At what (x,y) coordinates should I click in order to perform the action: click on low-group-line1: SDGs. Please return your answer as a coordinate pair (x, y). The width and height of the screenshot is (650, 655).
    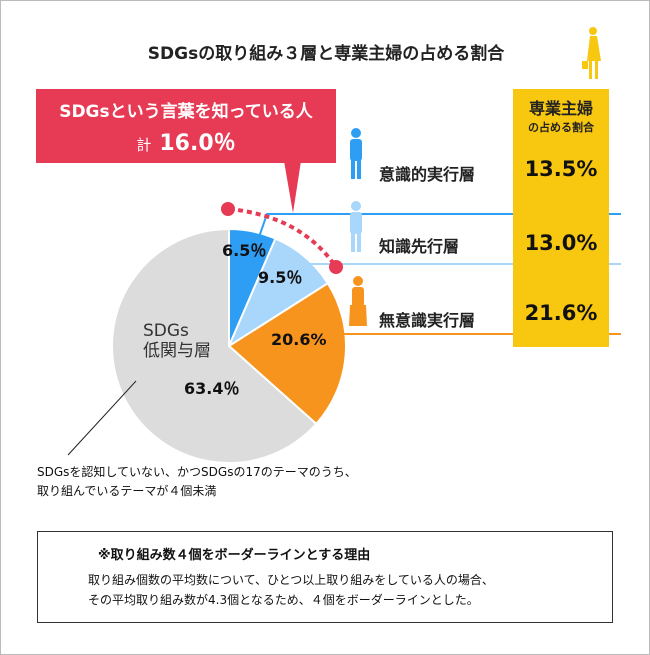
    Looking at the image, I should click on (166, 331).